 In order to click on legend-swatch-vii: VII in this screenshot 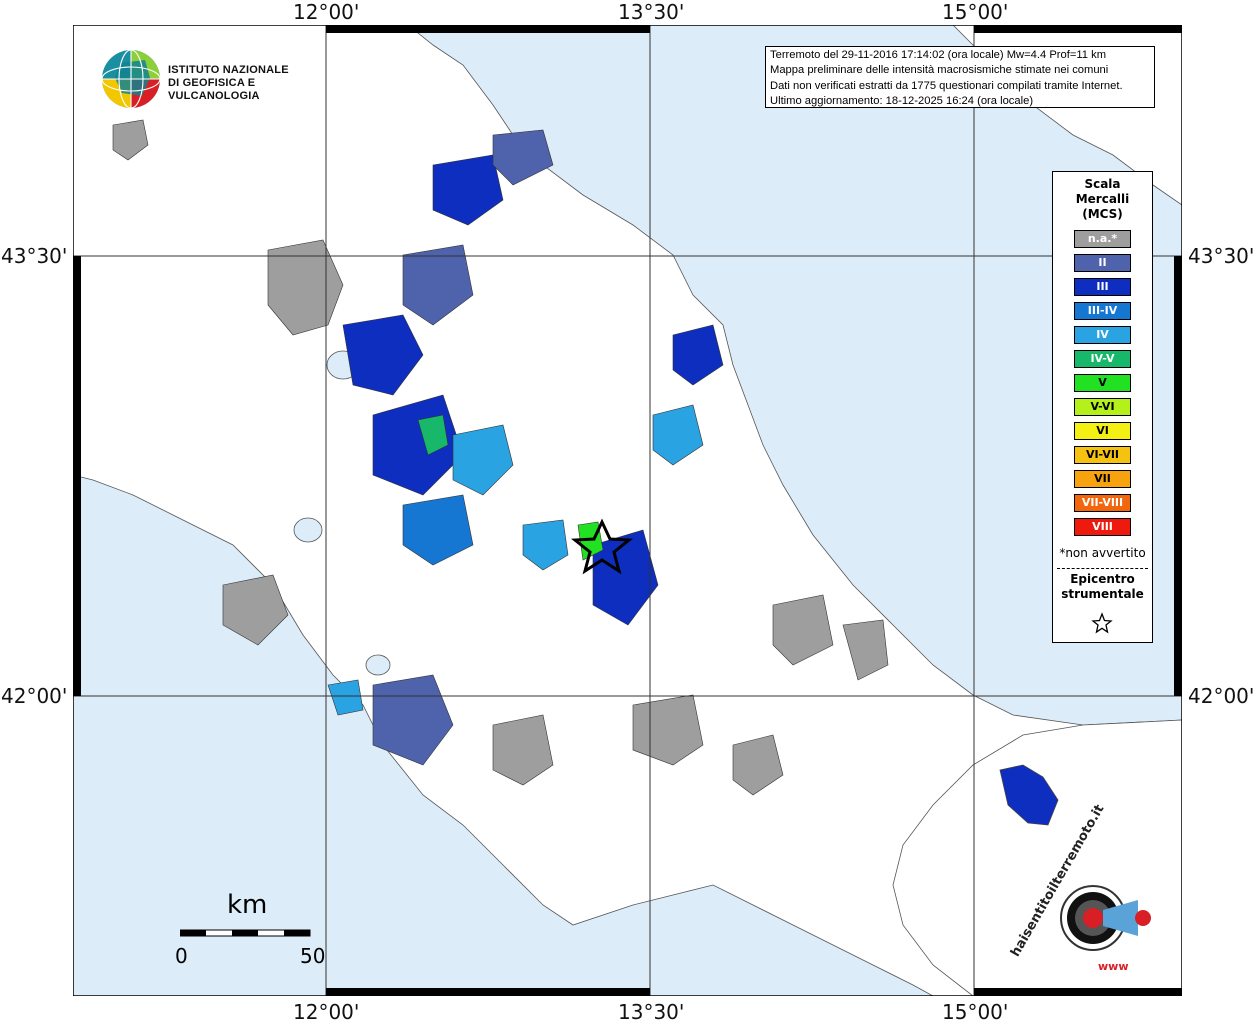, I will do `click(1102, 479)`.